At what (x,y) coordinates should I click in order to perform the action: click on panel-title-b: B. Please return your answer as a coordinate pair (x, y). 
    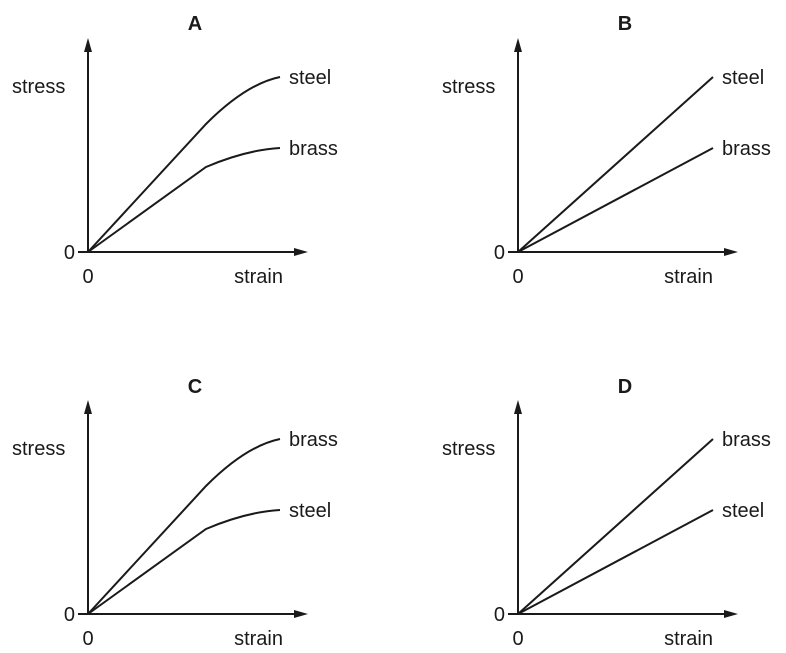
    Looking at the image, I should click on (625, 24).